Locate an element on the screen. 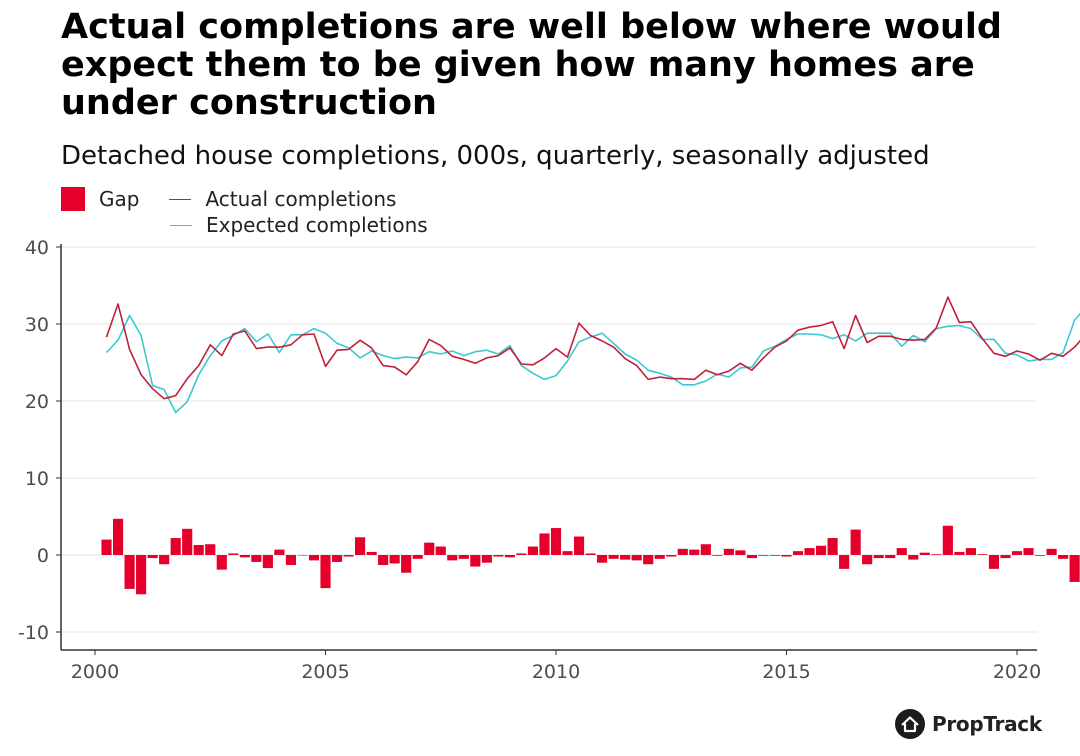 The height and width of the screenshot is (756, 1080). y-tick-label: 10 is located at coordinates (37, 479).